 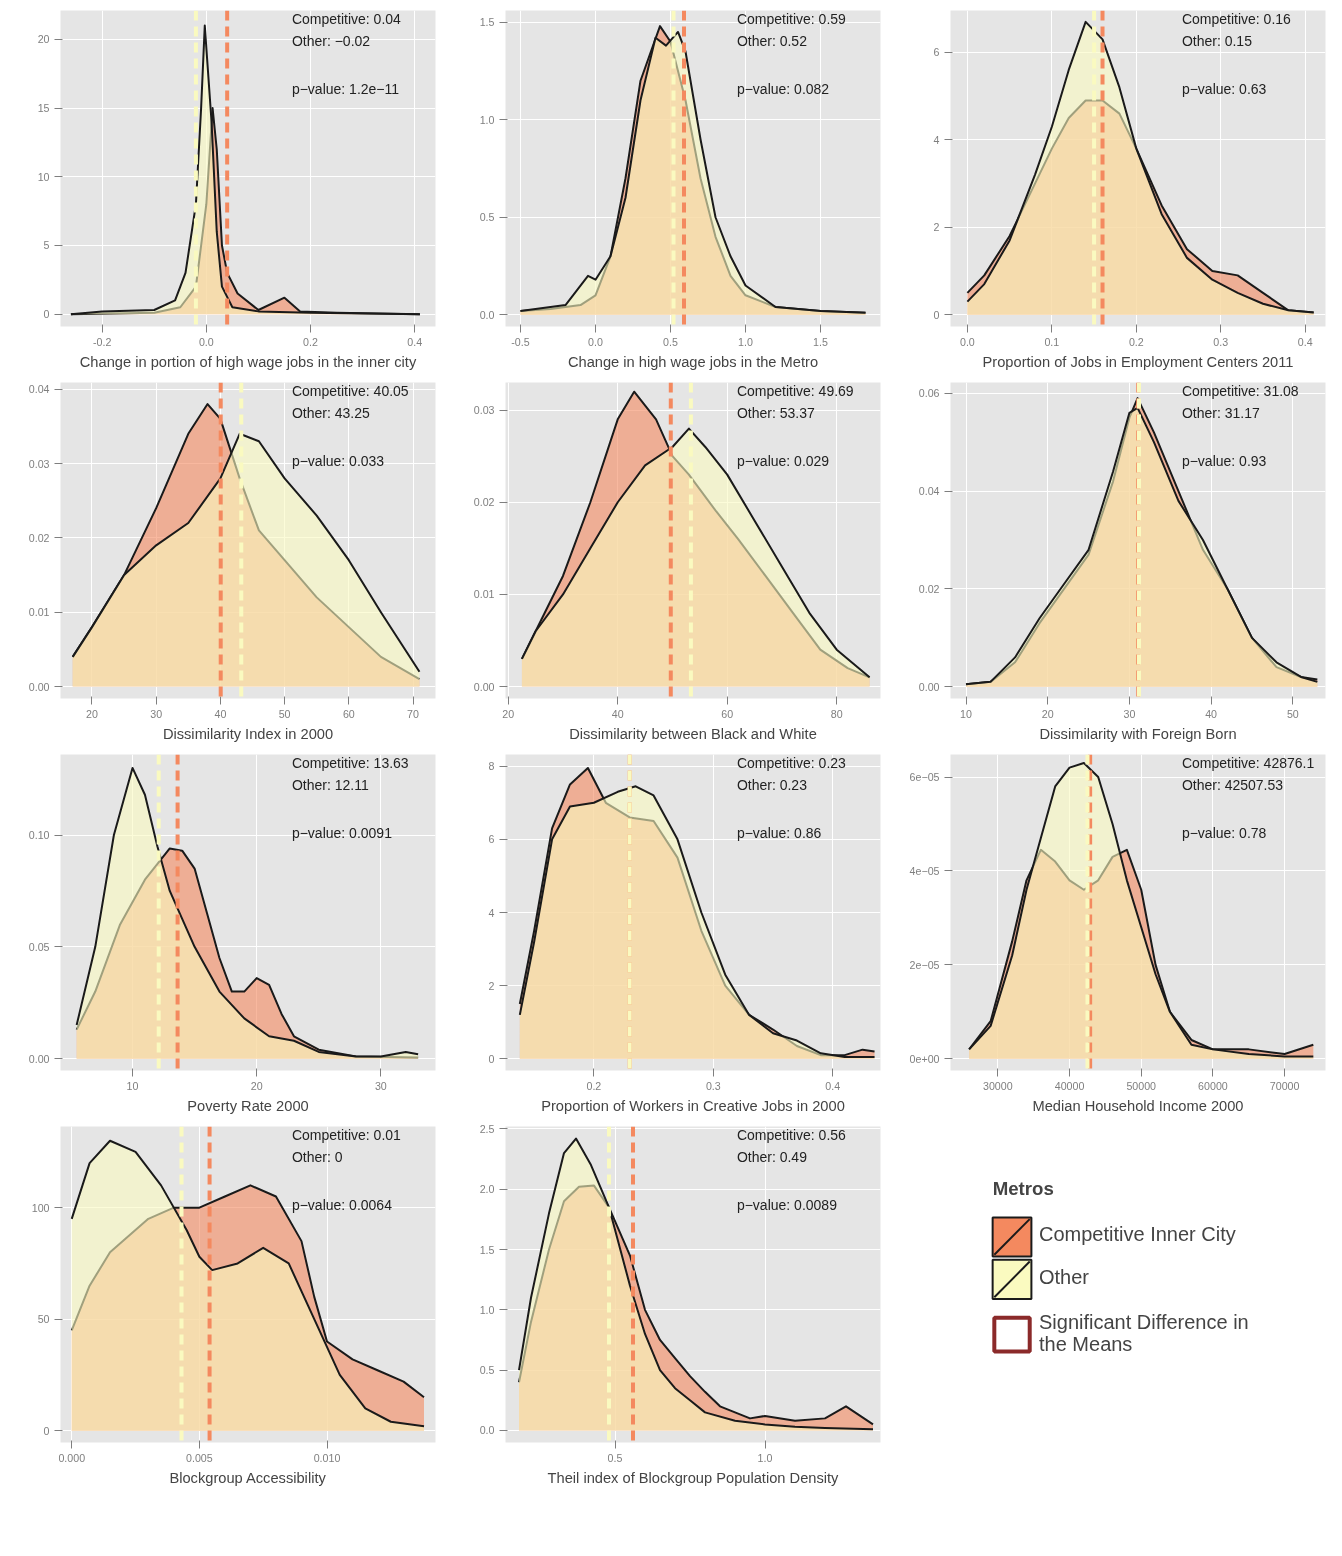 I want to click on annotation: p−value: 0.63, so click(x=1224, y=88).